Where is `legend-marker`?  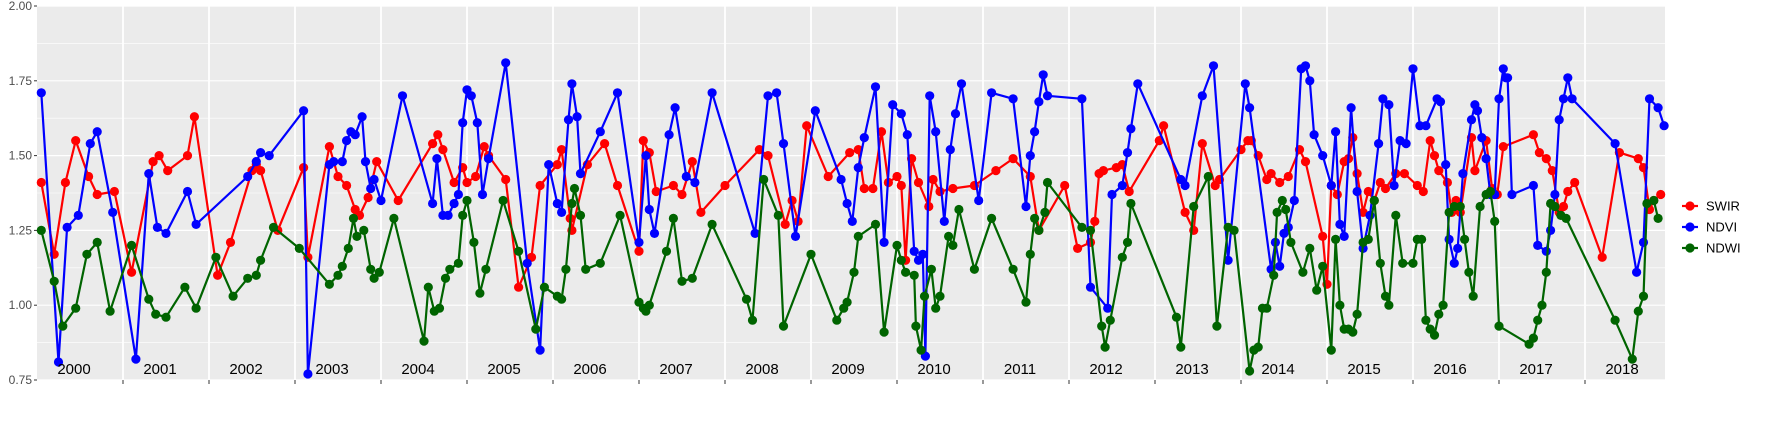
legend-marker is located at coordinates (1690, 248).